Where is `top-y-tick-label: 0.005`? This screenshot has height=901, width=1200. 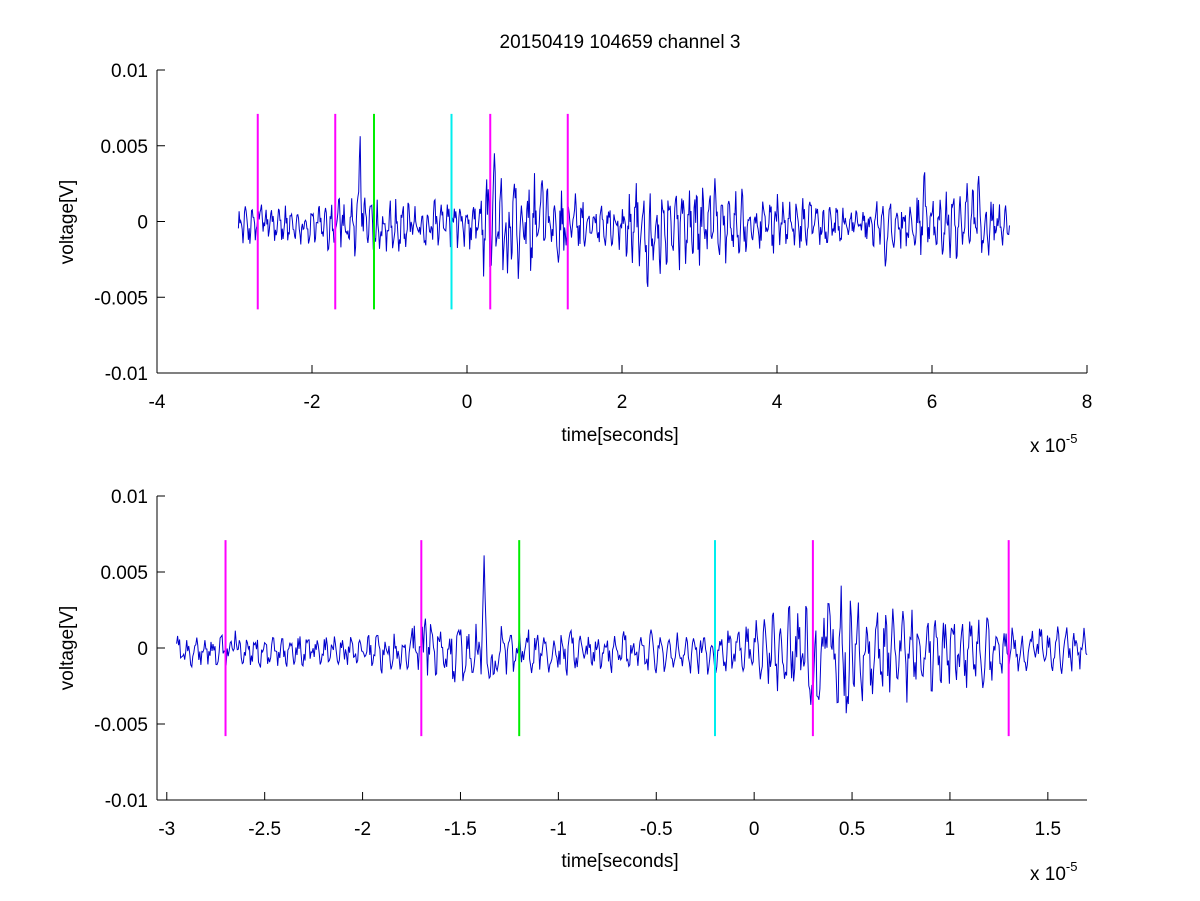
top-y-tick-label: 0.005 is located at coordinates (124, 147).